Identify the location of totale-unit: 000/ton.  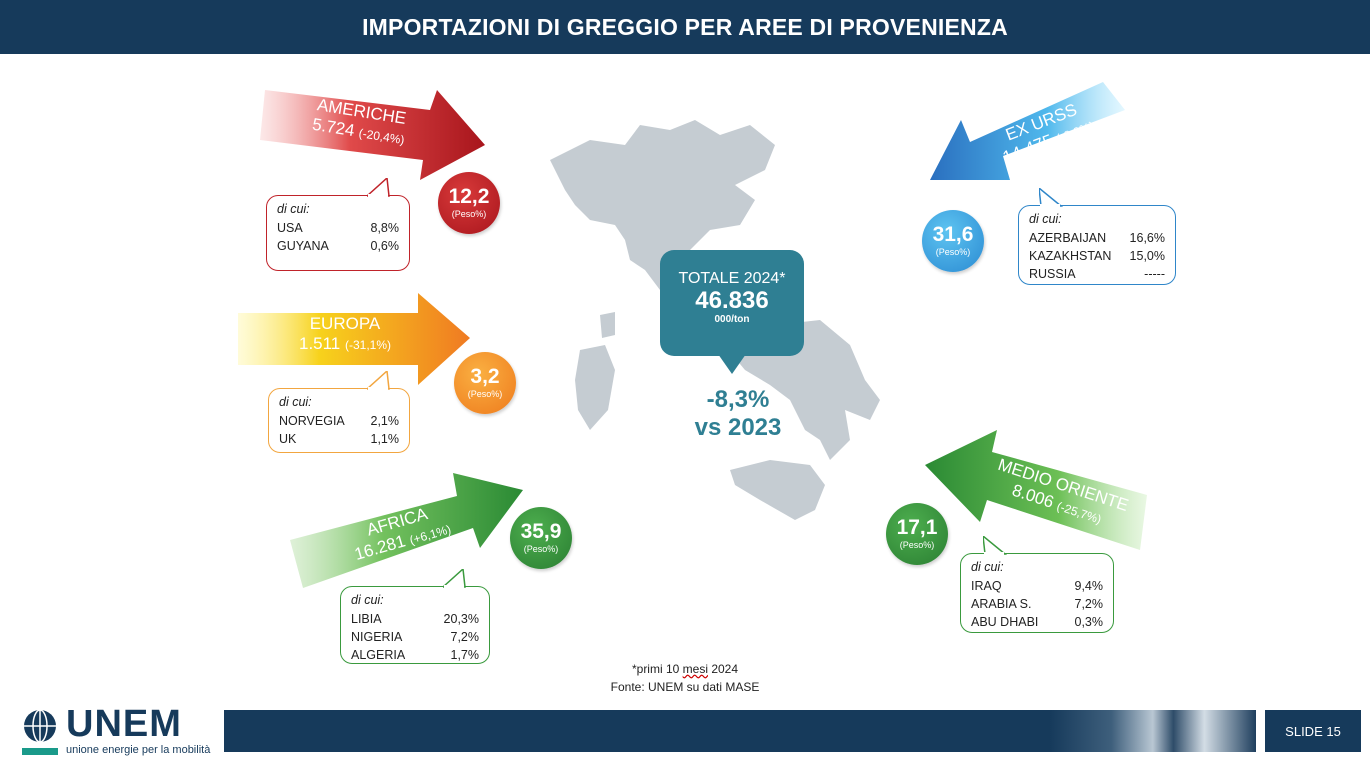
(732, 319).